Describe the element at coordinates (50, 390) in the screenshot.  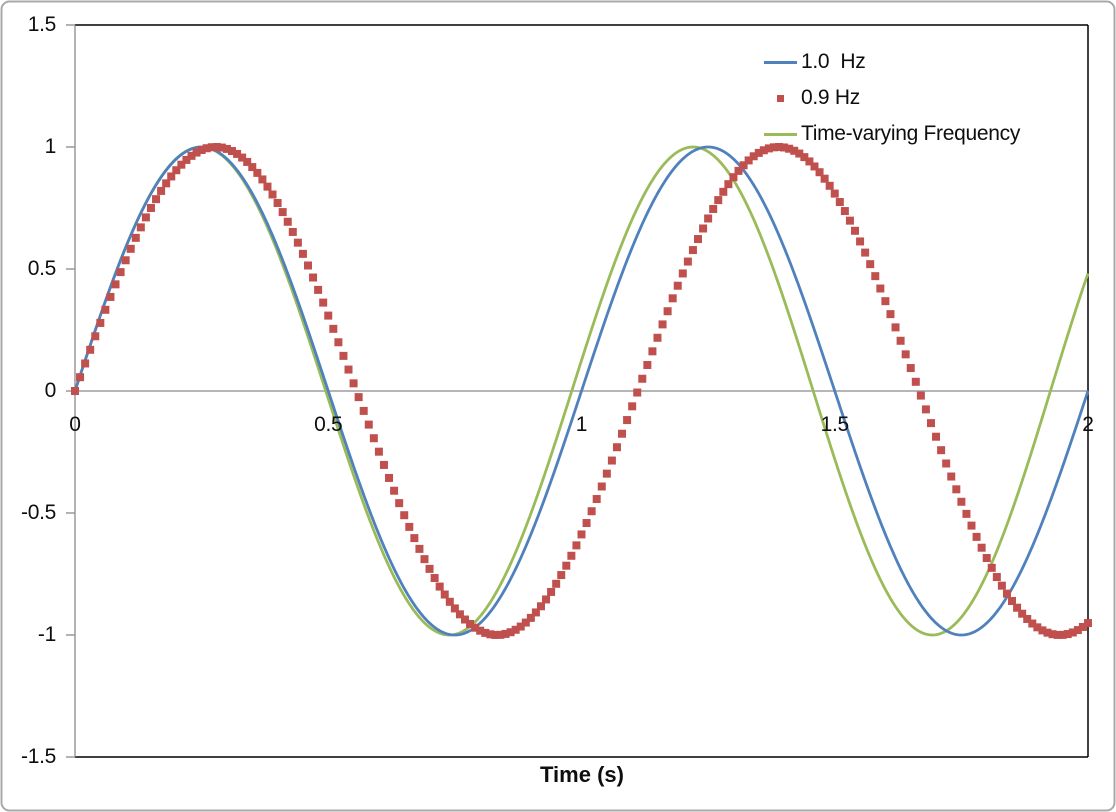
I see `y-tick-label: 0` at that location.